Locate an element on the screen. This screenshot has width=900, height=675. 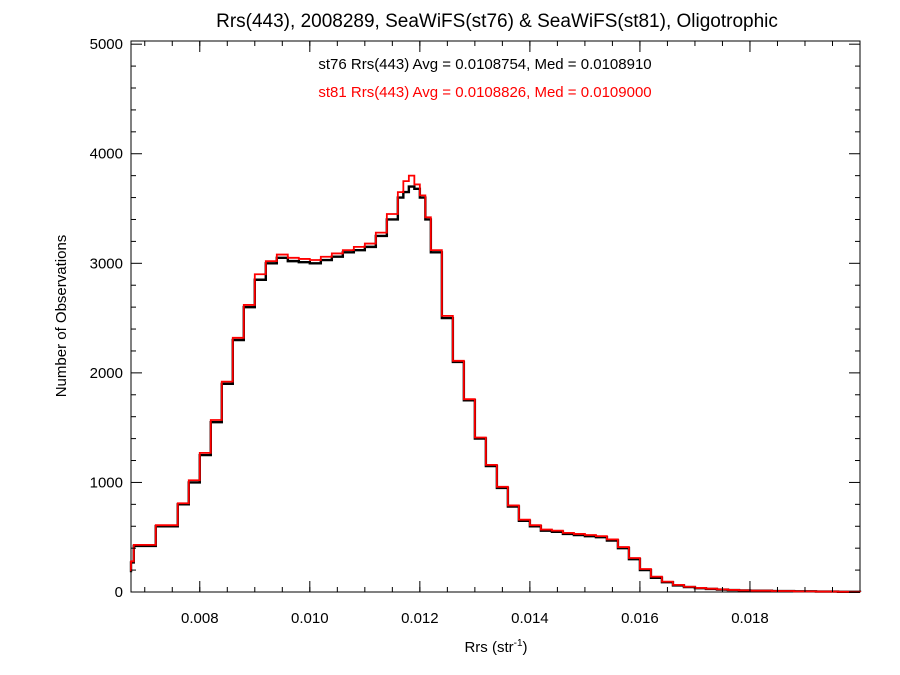
x-axis-label-sup: -1 is located at coordinates (518, 643).